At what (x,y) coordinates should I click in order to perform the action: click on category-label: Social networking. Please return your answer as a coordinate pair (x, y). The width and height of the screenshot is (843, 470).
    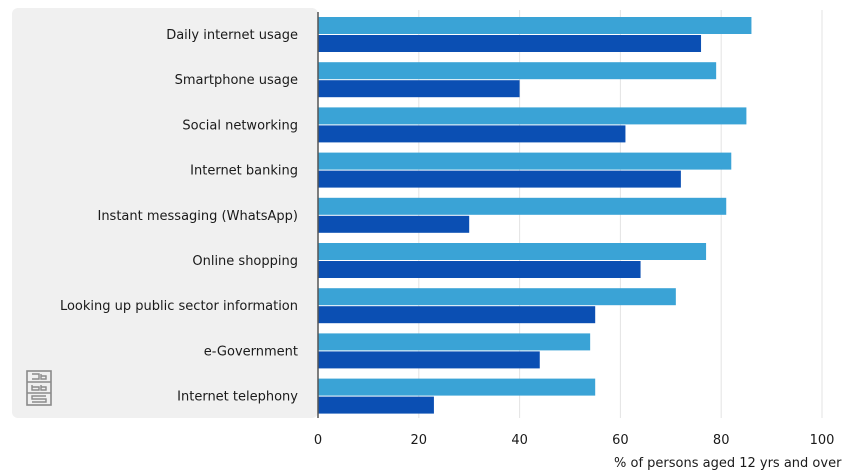
    Looking at the image, I should click on (240, 125).